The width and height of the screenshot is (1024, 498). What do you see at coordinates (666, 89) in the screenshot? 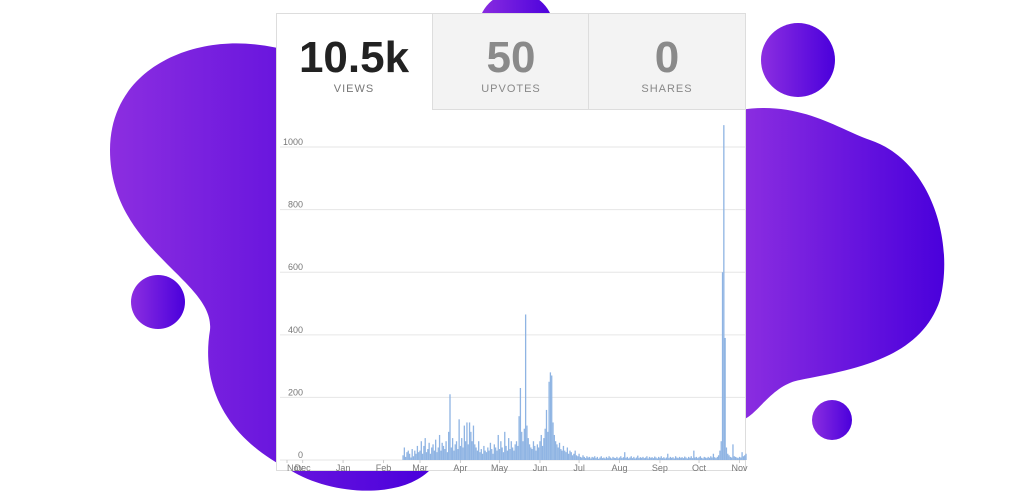
I see `stat-label: SHARES` at bounding box center [666, 89].